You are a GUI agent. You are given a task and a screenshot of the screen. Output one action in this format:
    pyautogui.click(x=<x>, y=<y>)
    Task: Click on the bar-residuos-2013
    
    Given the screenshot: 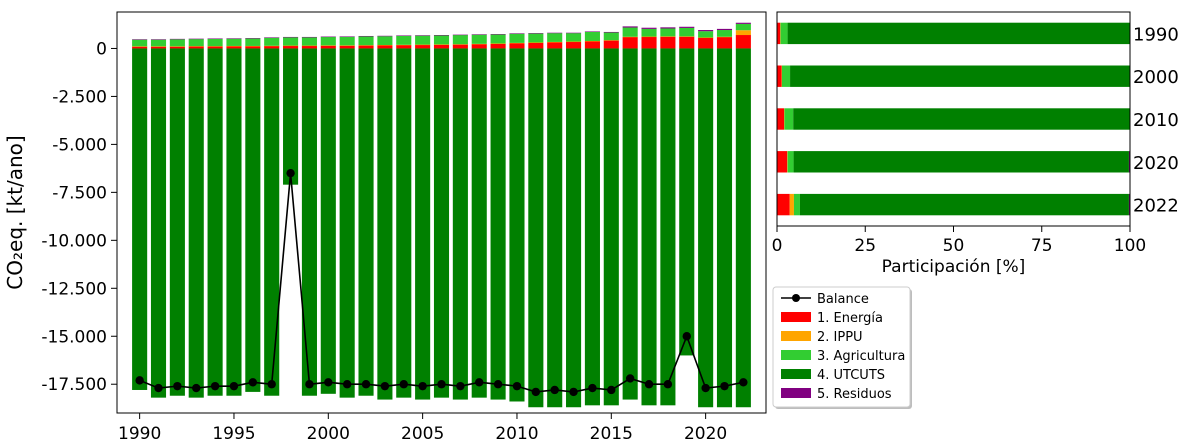 What is the action you would take?
    pyautogui.click(x=574, y=33)
    